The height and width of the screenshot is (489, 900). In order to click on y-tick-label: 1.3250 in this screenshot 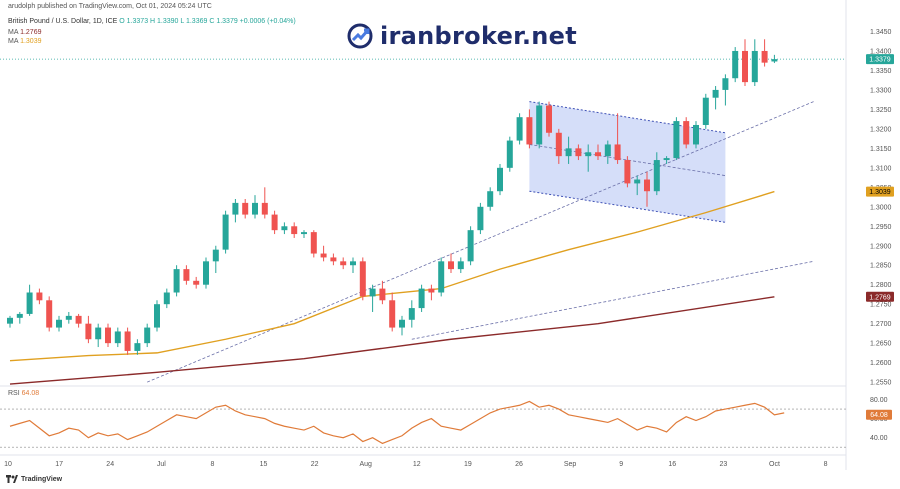, I will do `click(881, 110)`.